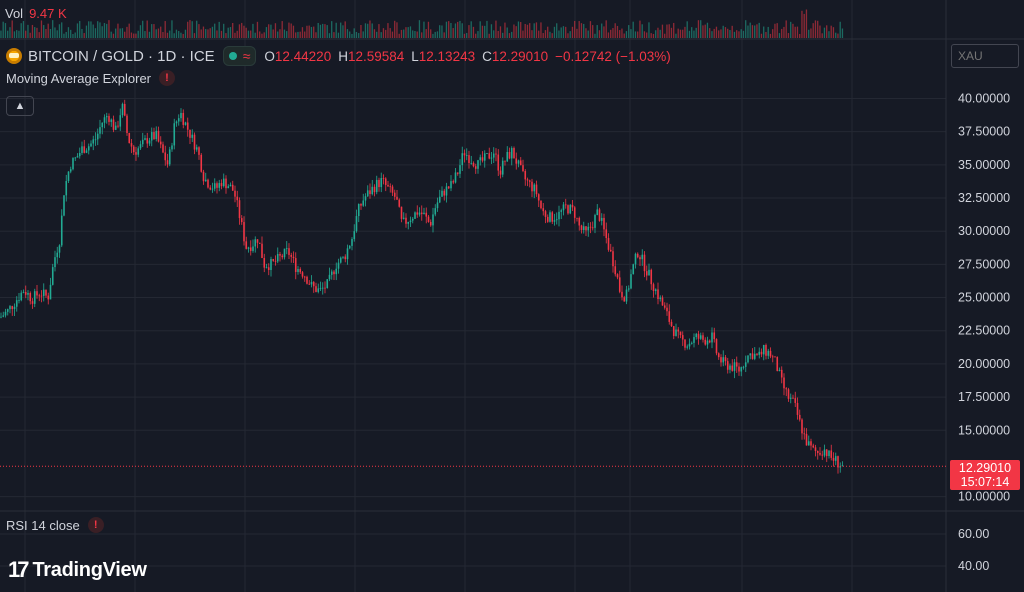  Describe the element at coordinates (55, 525) in the screenshot. I see `indicator-rsi: RSI 14 close !` at that location.